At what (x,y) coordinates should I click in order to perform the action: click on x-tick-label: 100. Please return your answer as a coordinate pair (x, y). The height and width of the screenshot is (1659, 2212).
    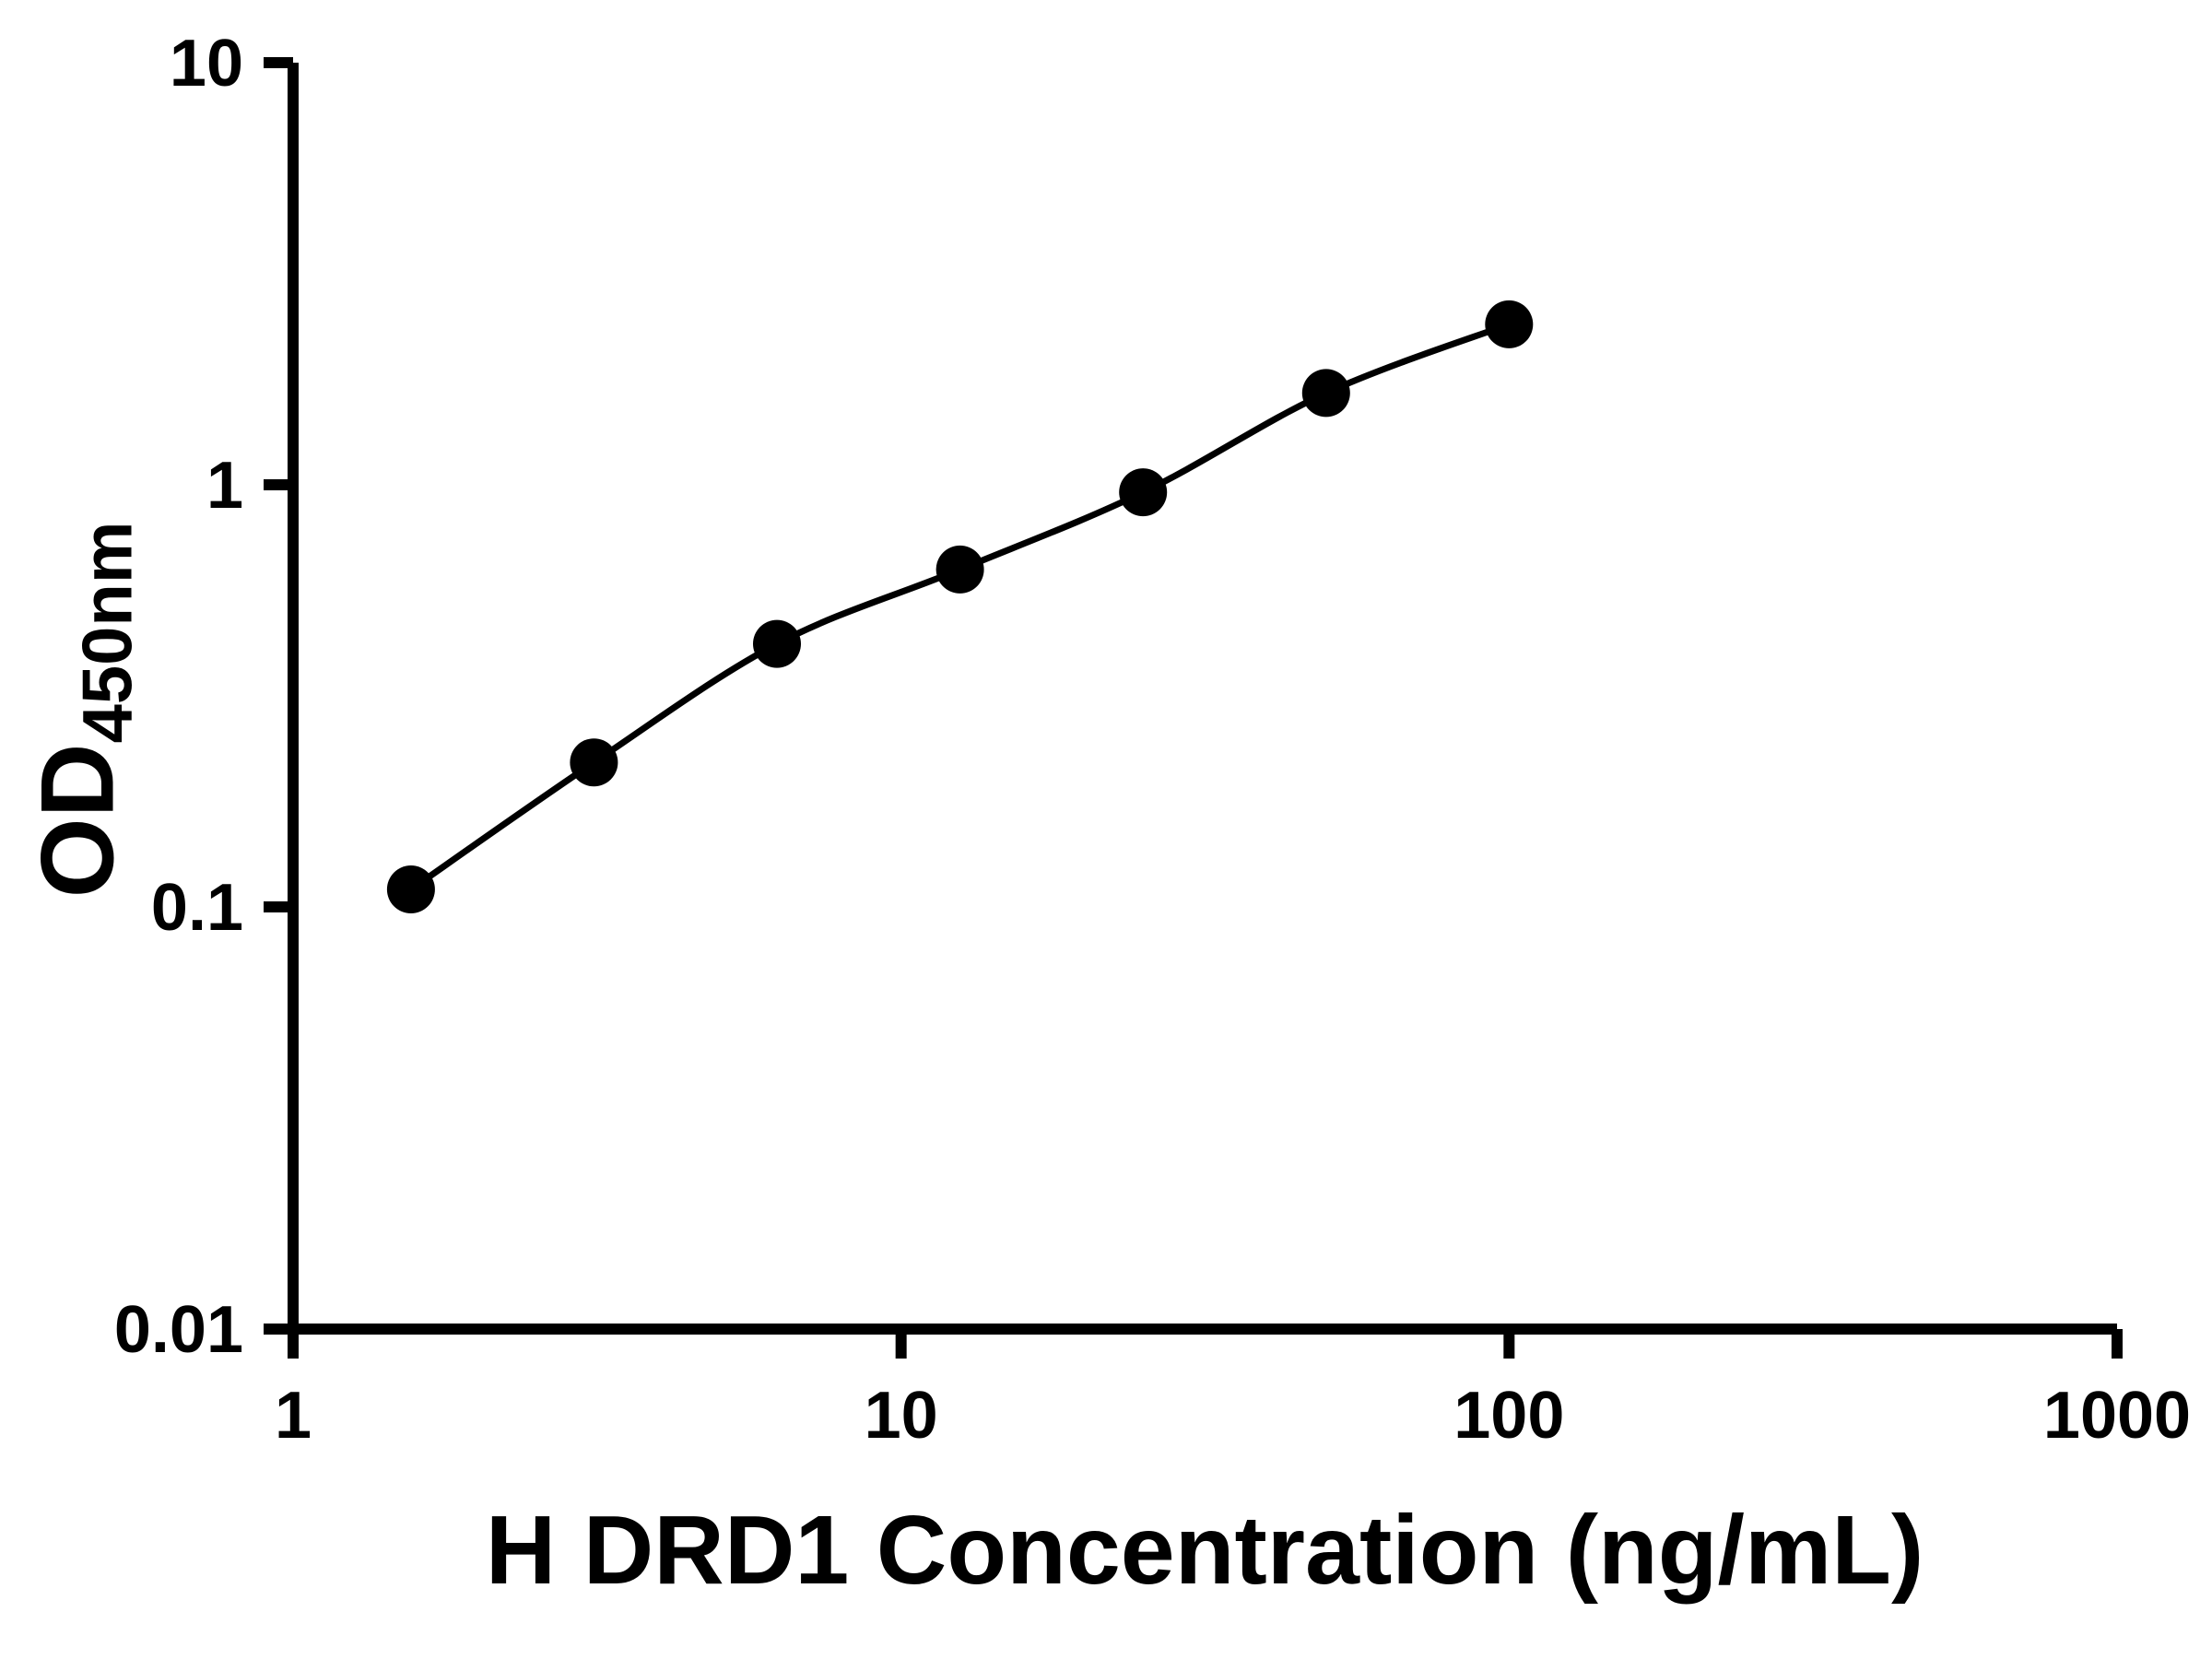
    Looking at the image, I should click on (1508, 1416).